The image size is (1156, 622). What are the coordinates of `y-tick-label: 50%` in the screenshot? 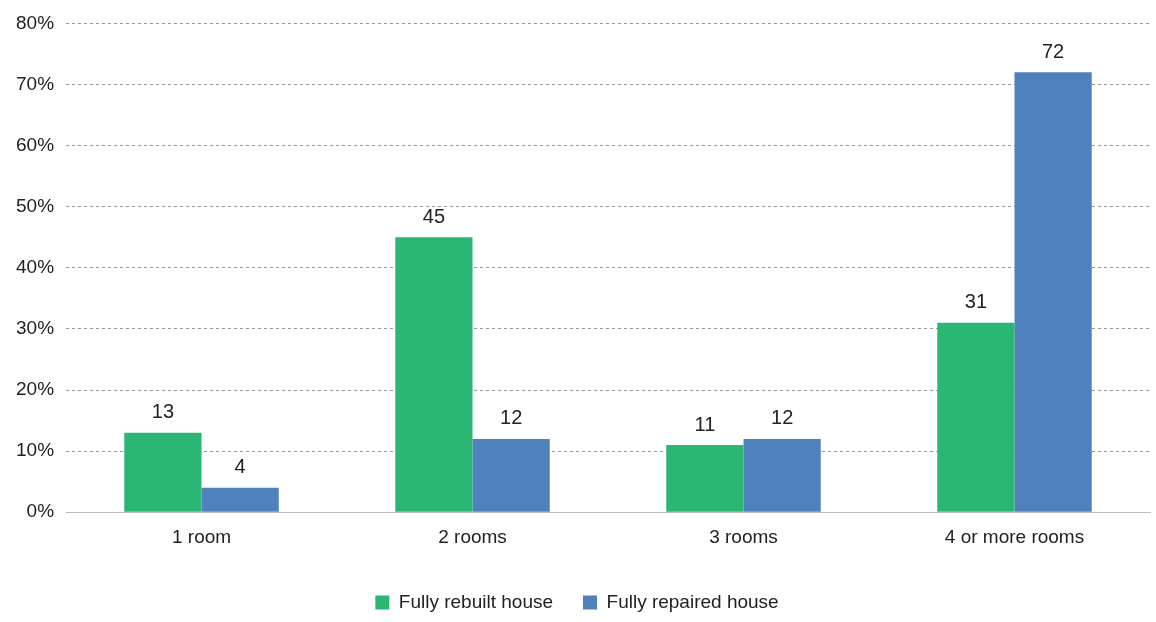 It's located at (35, 205).